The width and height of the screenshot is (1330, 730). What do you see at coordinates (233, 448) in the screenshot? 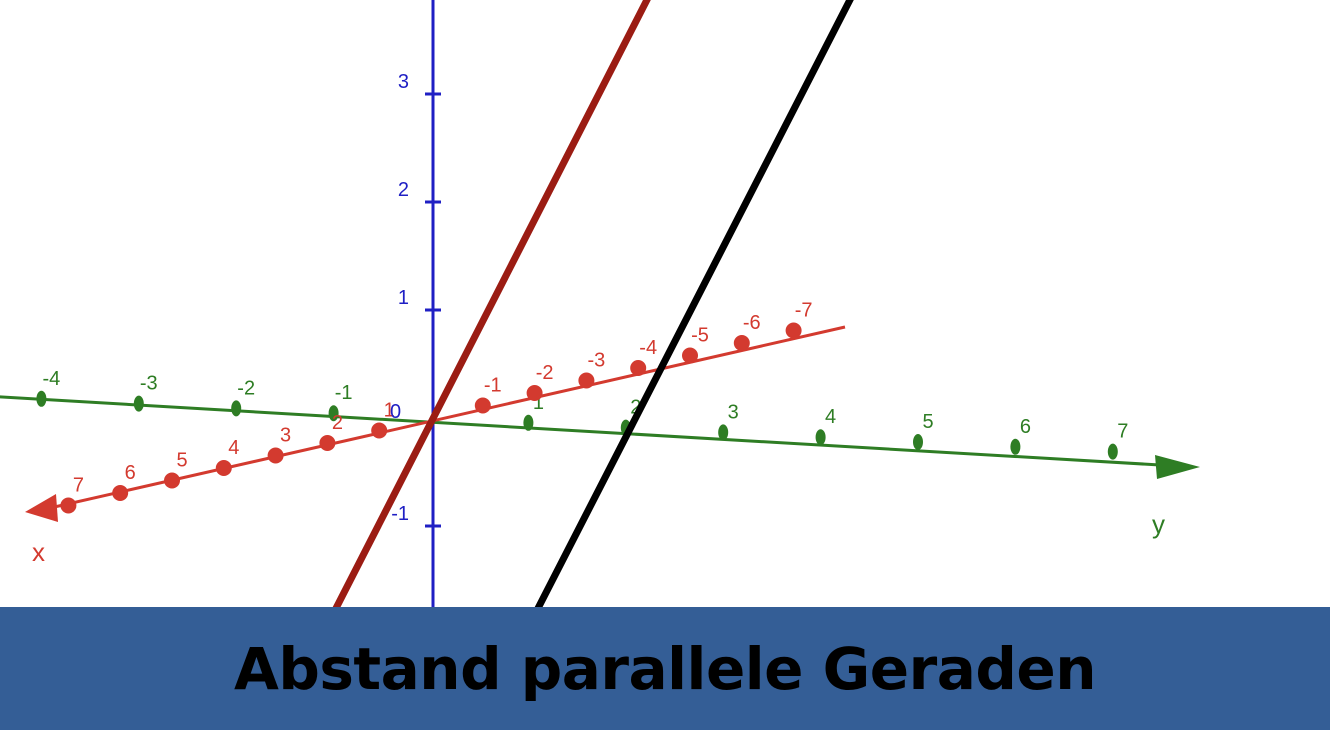
I see `x-tick-label: 4` at bounding box center [233, 448].